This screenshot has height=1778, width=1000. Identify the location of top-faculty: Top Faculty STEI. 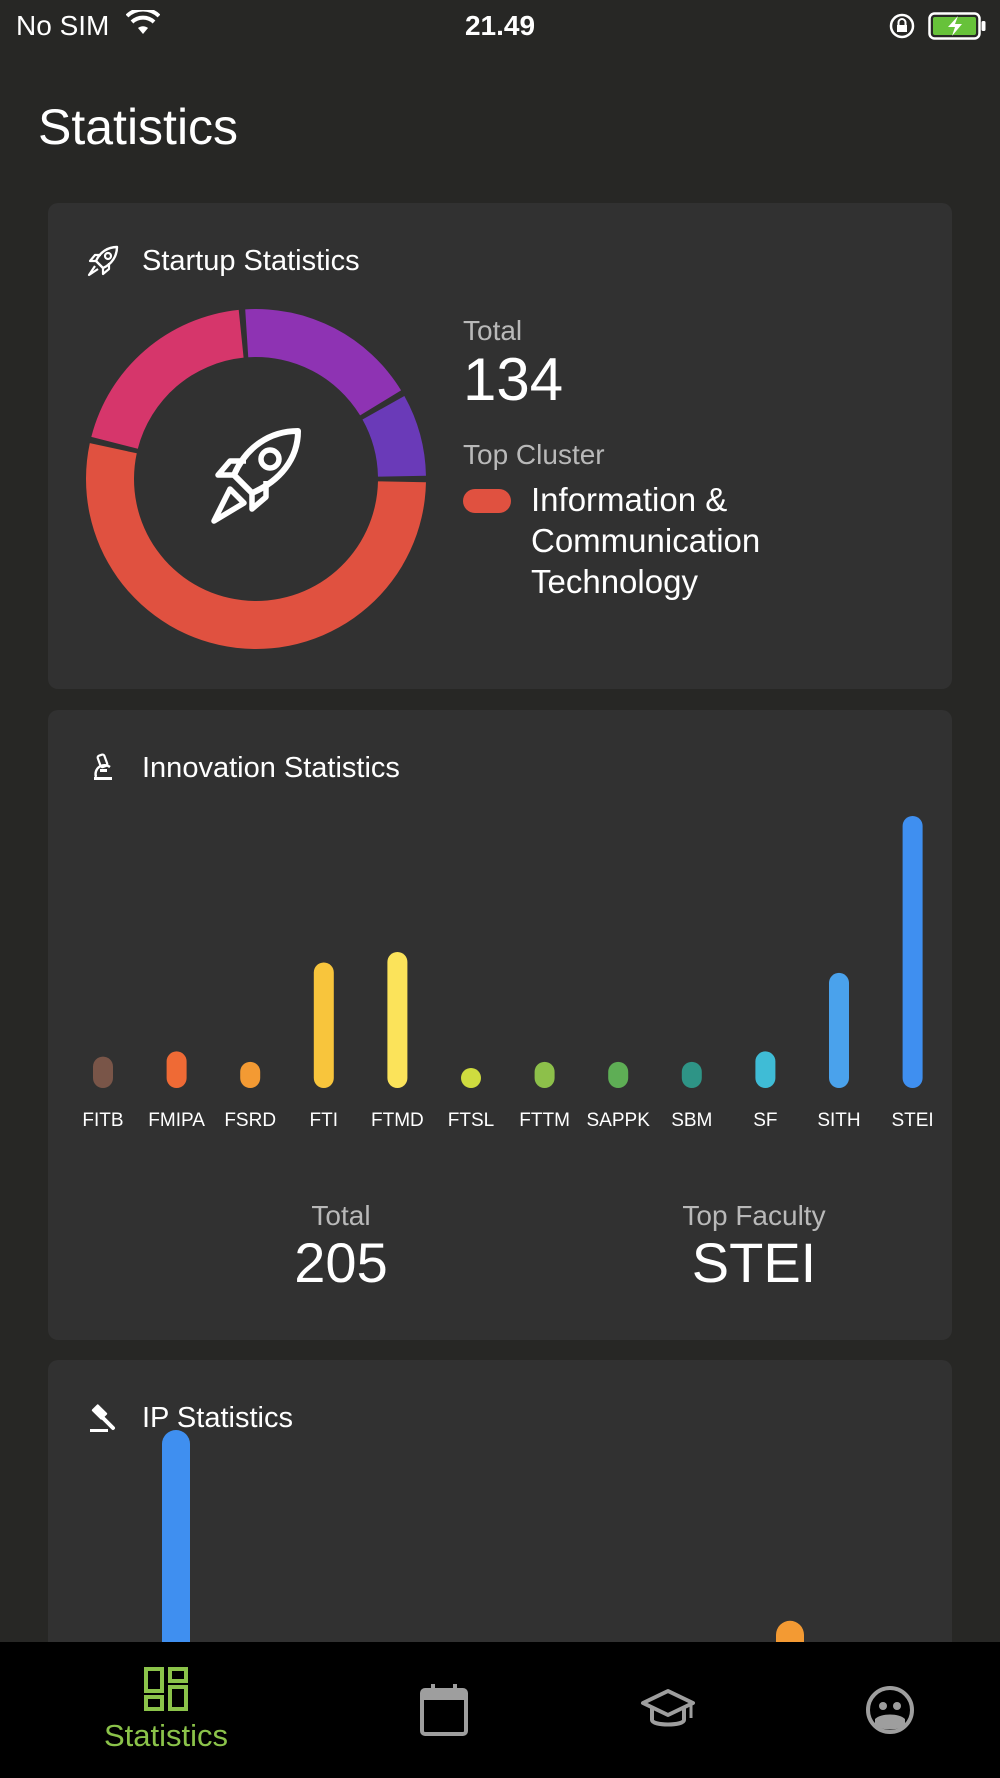
(754, 1247).